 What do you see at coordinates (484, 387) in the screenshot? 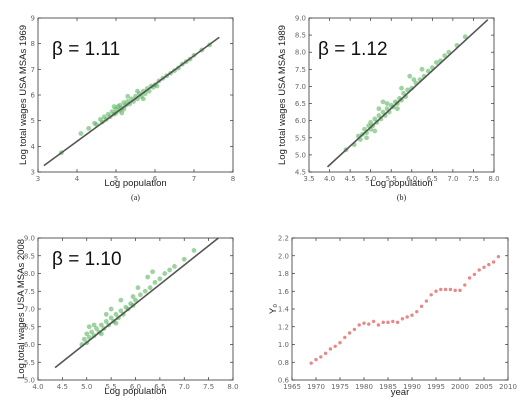
I see `x-tick-label: 2005` at bounding box center [484, 387].